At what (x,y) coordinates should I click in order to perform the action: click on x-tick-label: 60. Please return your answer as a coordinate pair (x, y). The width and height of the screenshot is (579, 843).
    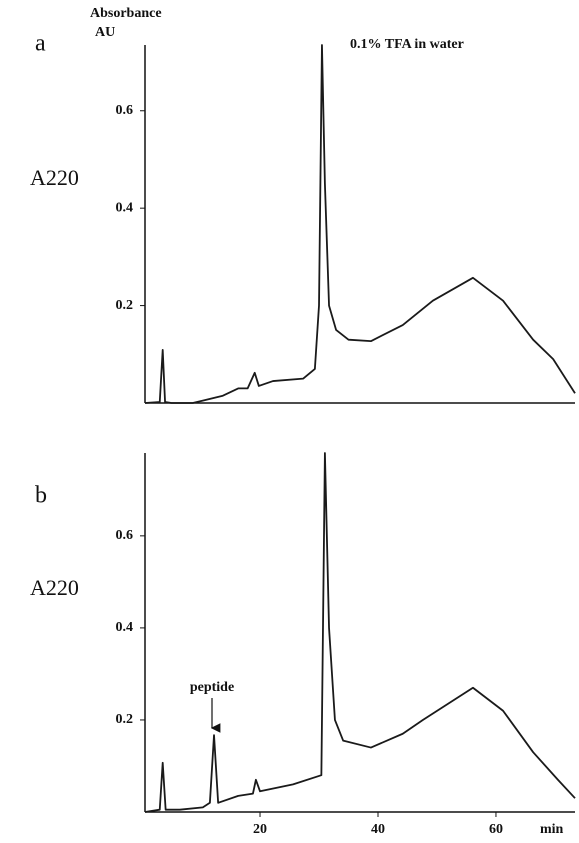
    Looking at the image, I should click on (496, 829).